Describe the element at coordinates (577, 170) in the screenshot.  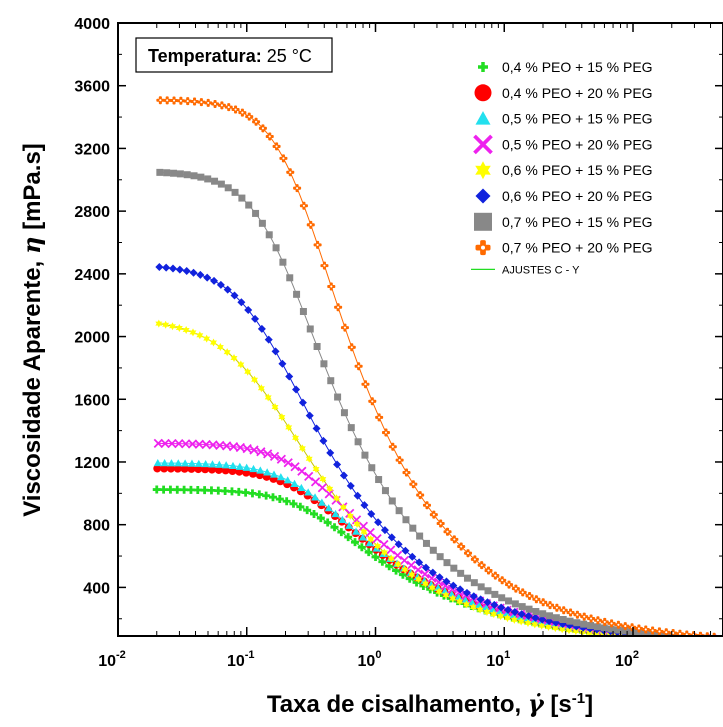
I see `legend-label: 0,6 % PEO + 15 % PEG` at that location.